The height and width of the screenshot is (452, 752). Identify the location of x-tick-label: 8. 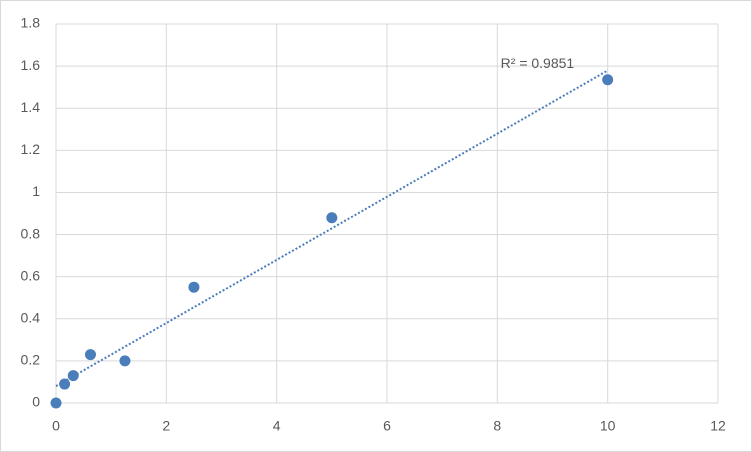
(497, 426).